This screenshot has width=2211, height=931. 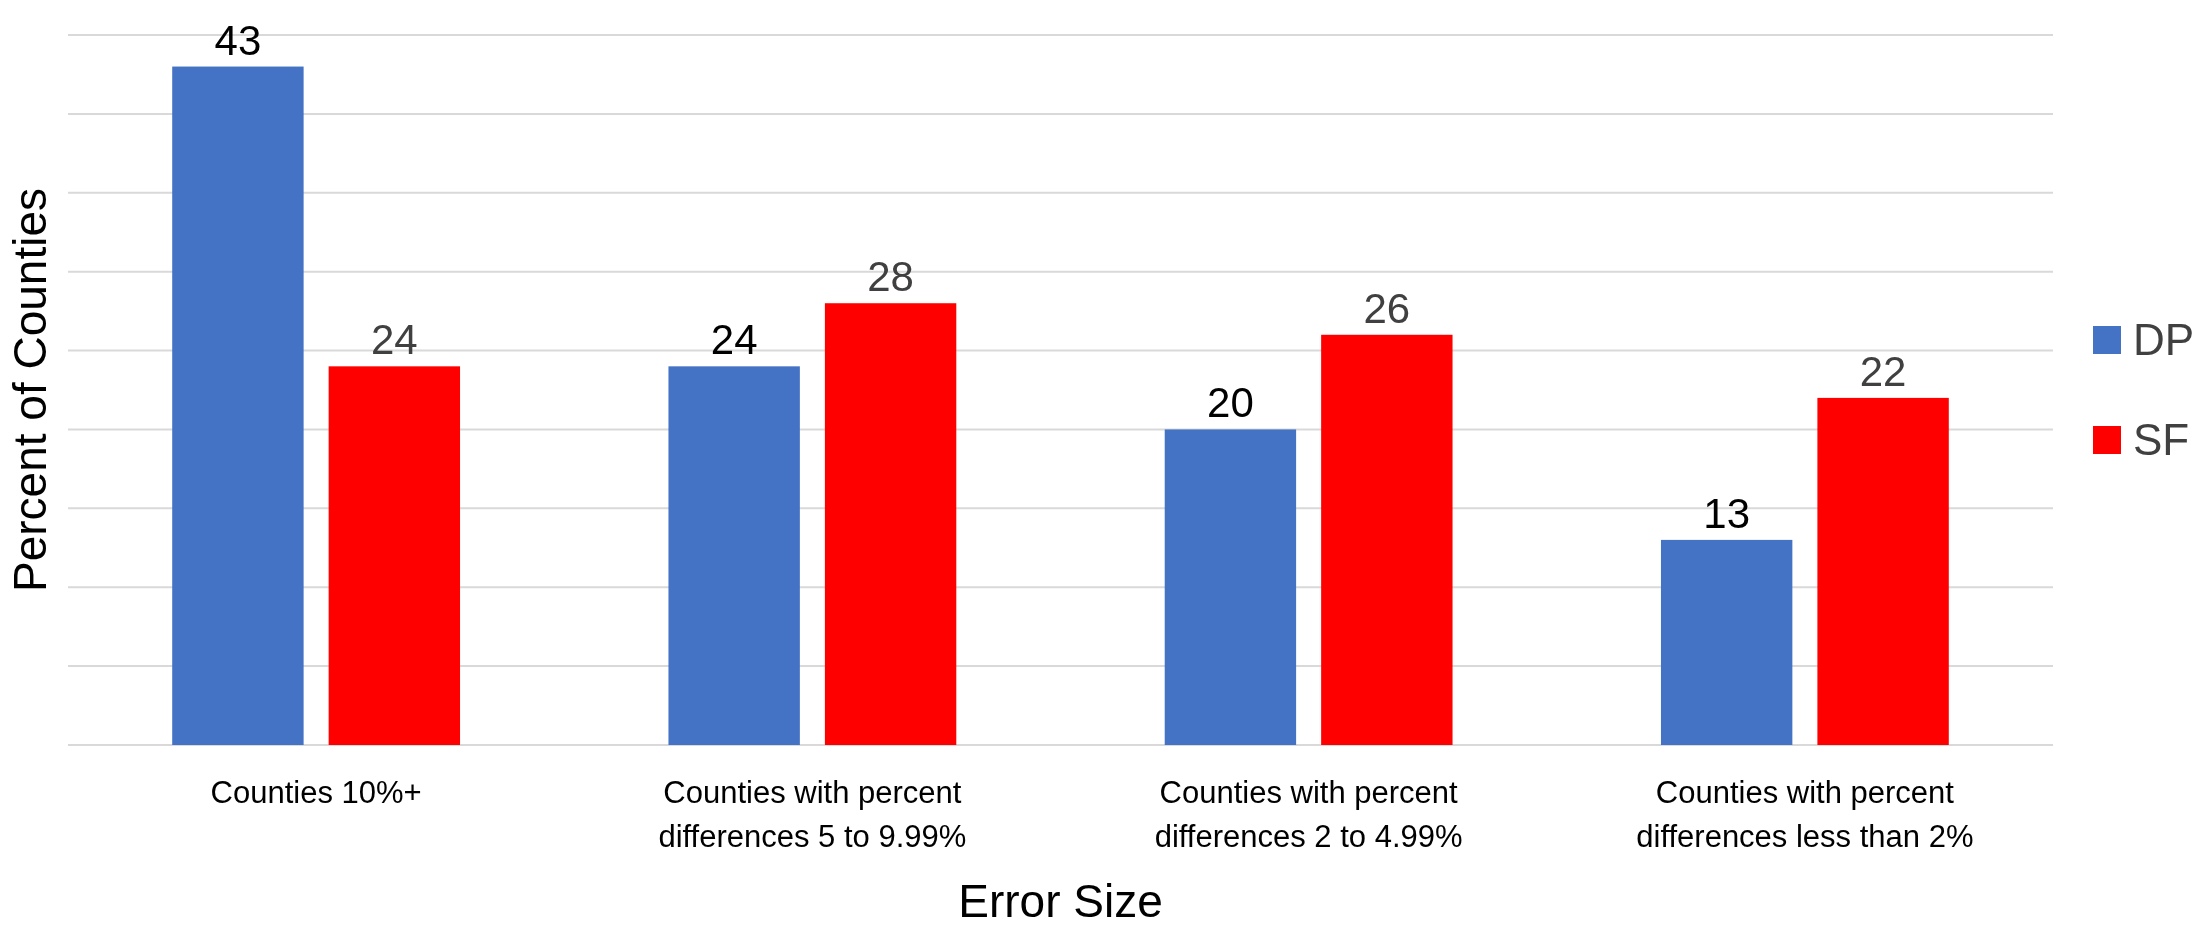 What do you see at coordinates (1060, 901) in the screenshot?
I see `x-axis-title: Error Size` at bounding box center [1060, 901].